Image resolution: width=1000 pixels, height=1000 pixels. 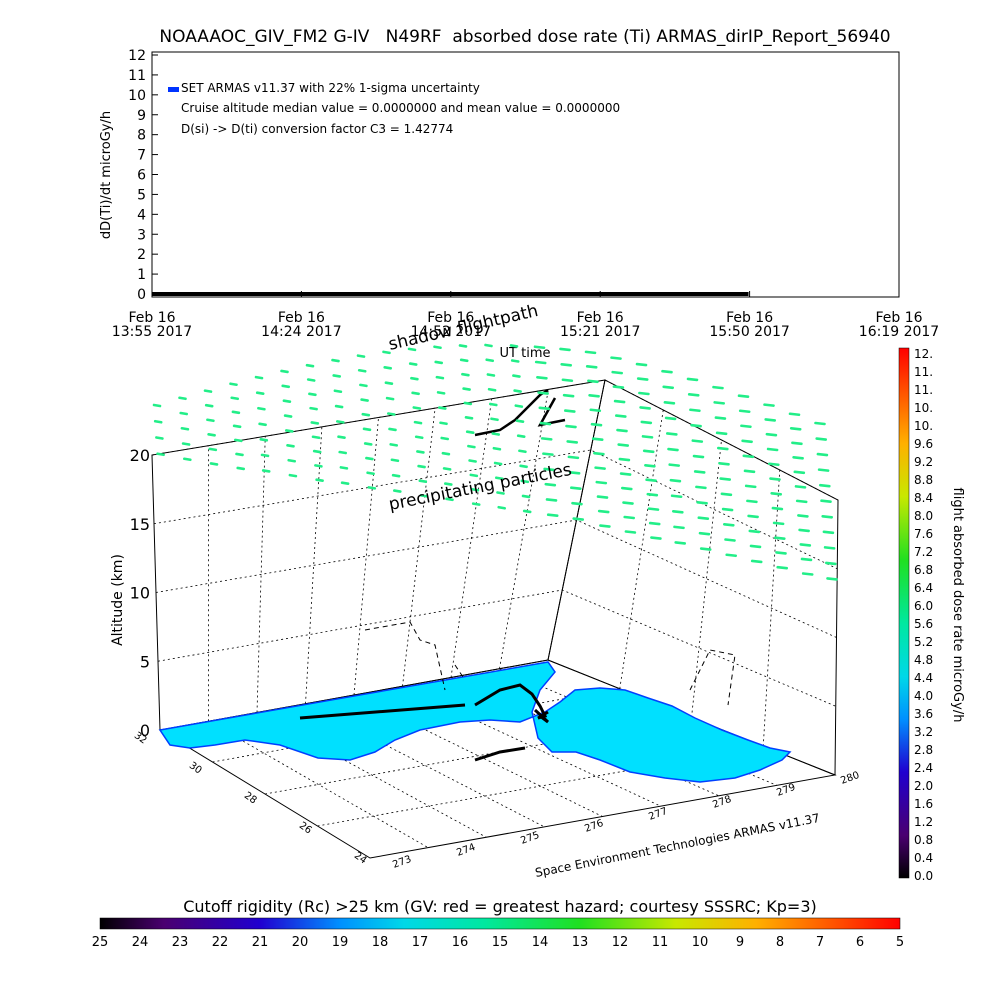 What do you see at coordinates (923, 588) in the screenshot?
I see `right-colorbar-tick-label: 6.4` at bounding box center [923, 588].